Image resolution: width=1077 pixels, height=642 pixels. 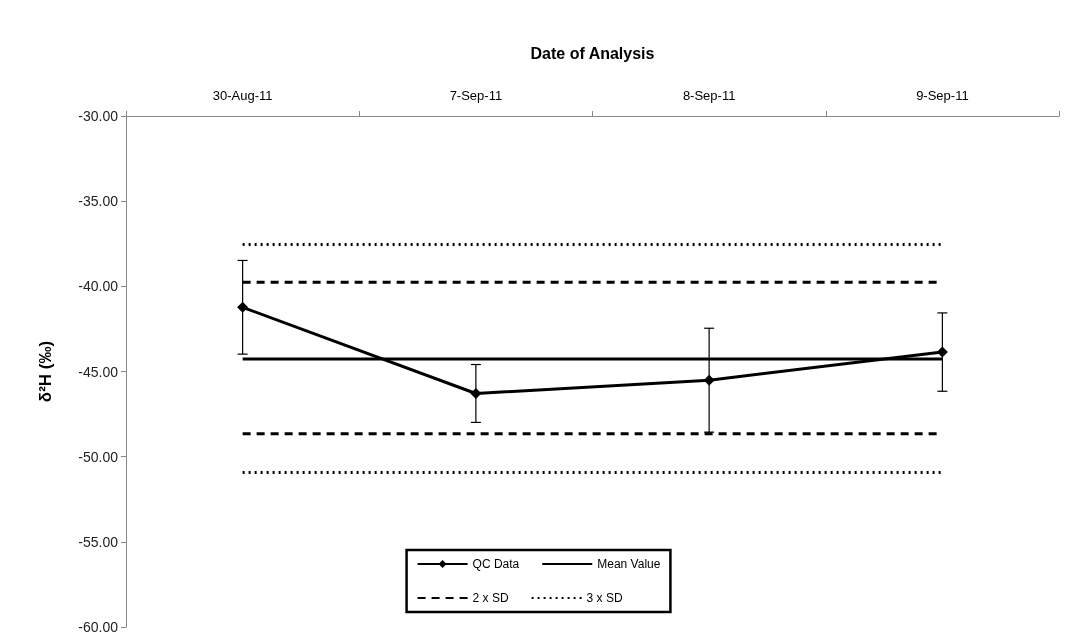 What do you see at coordinates (592, 53) in the screenshot?
I see `x-axis-title: Date of Analysis` at bounding box center [592, 53].